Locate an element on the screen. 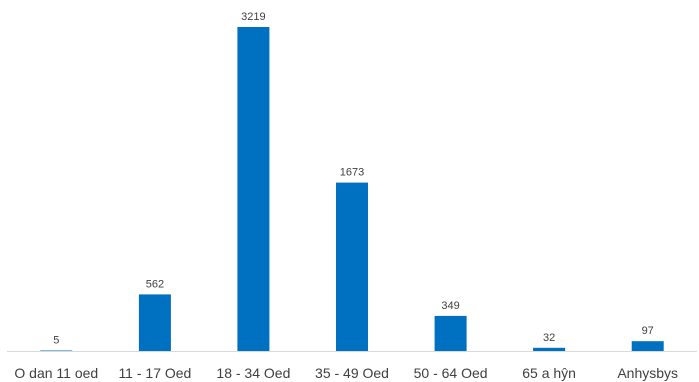  value-label-6: 97 is located at coordinates (648, 331).